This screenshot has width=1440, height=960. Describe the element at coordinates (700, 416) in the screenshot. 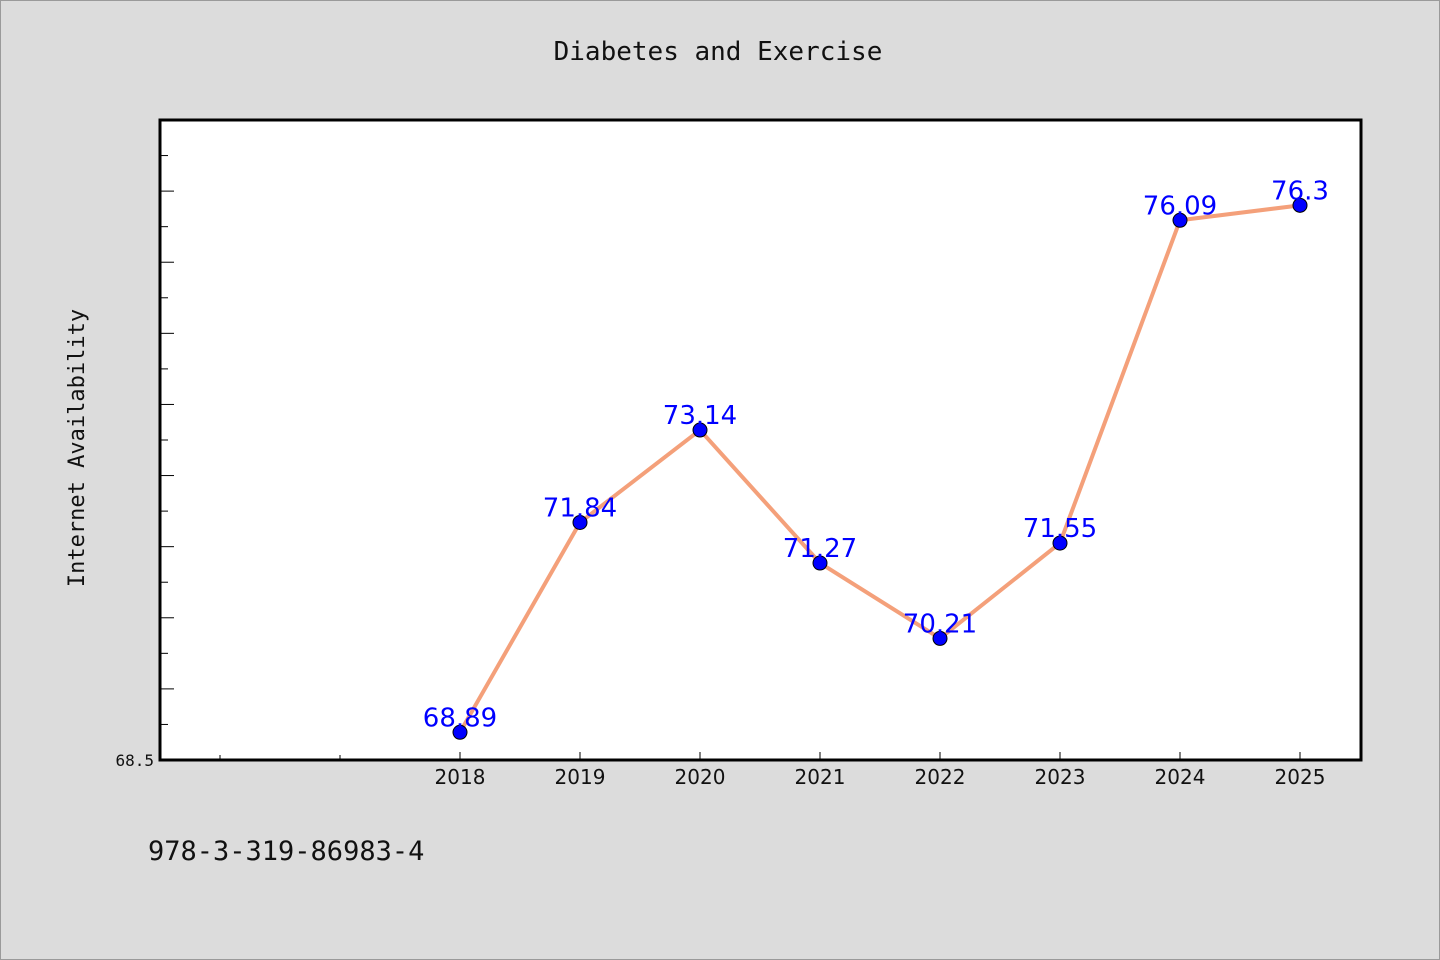

I see `data-label: 73.14` at that location.